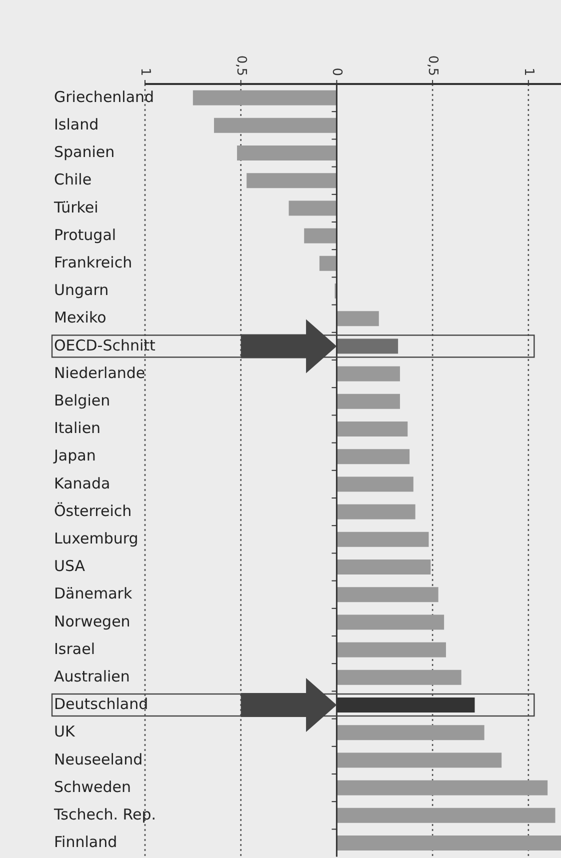 This screenshot has height=858, width=561. What do you see at coordinates (93, 787) in the screenshot?
I see `y-tick-label: Schweden` at bounding box center [93, 787].